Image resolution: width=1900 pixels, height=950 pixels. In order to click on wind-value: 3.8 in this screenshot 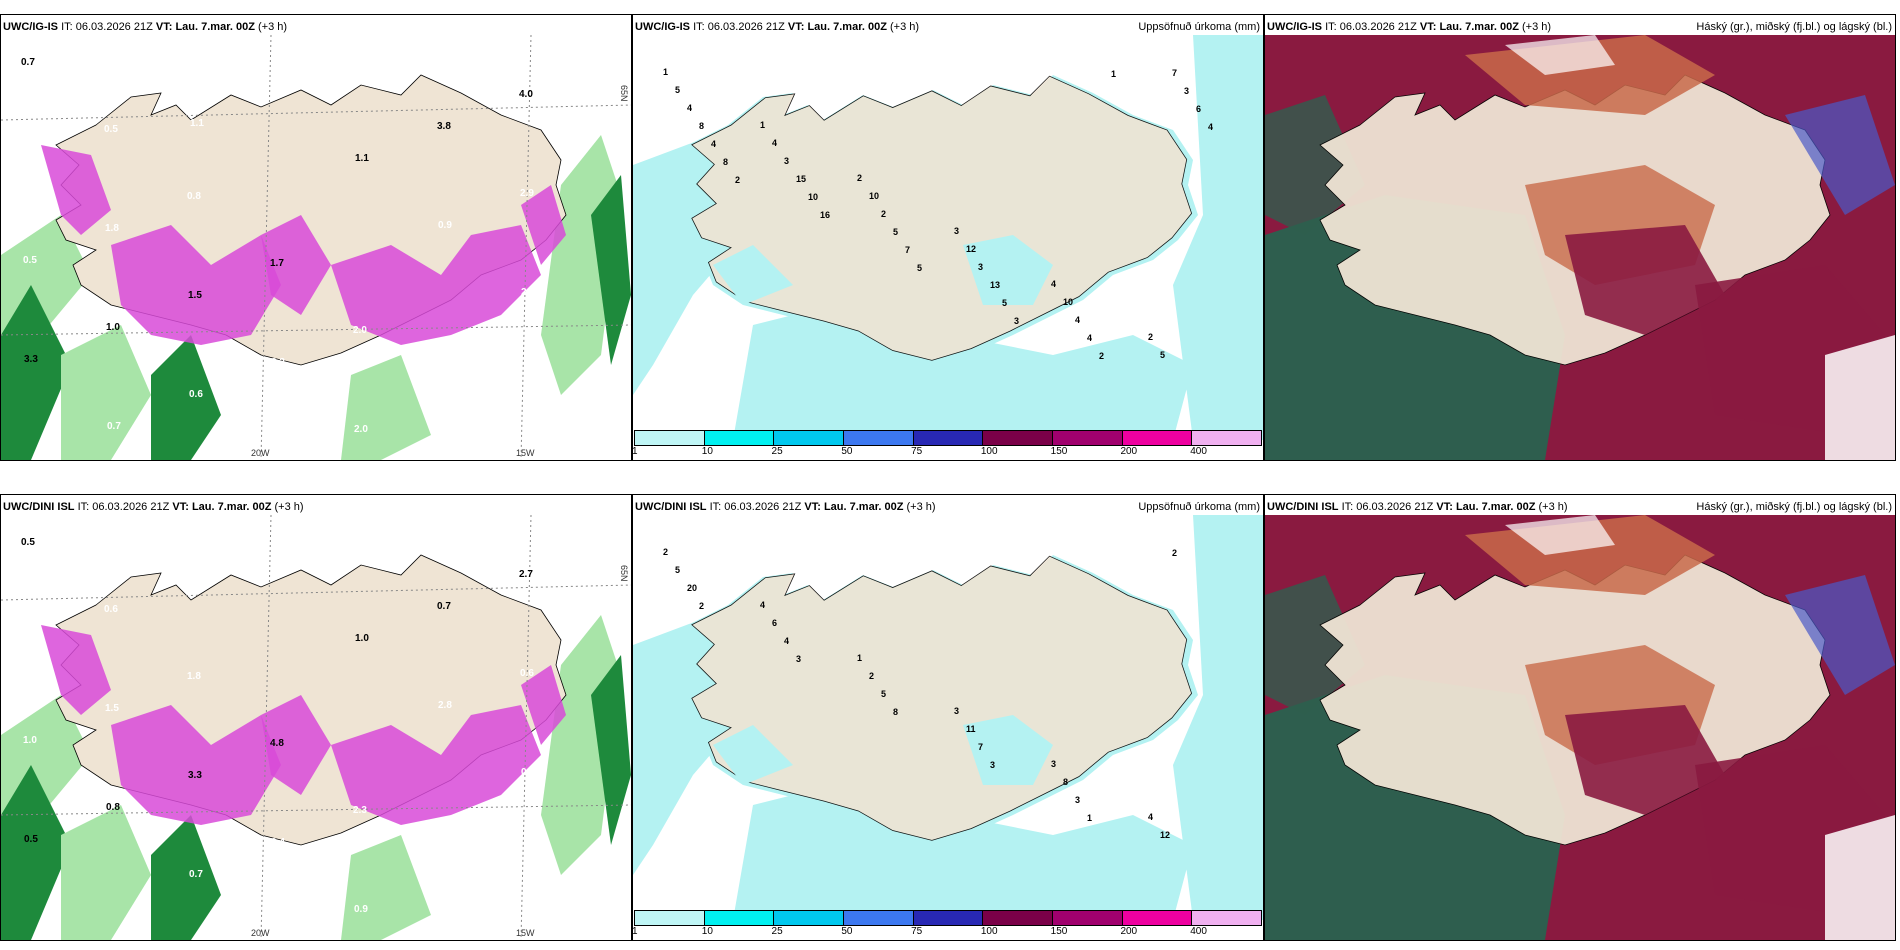, I will do `click(444, 126)`.